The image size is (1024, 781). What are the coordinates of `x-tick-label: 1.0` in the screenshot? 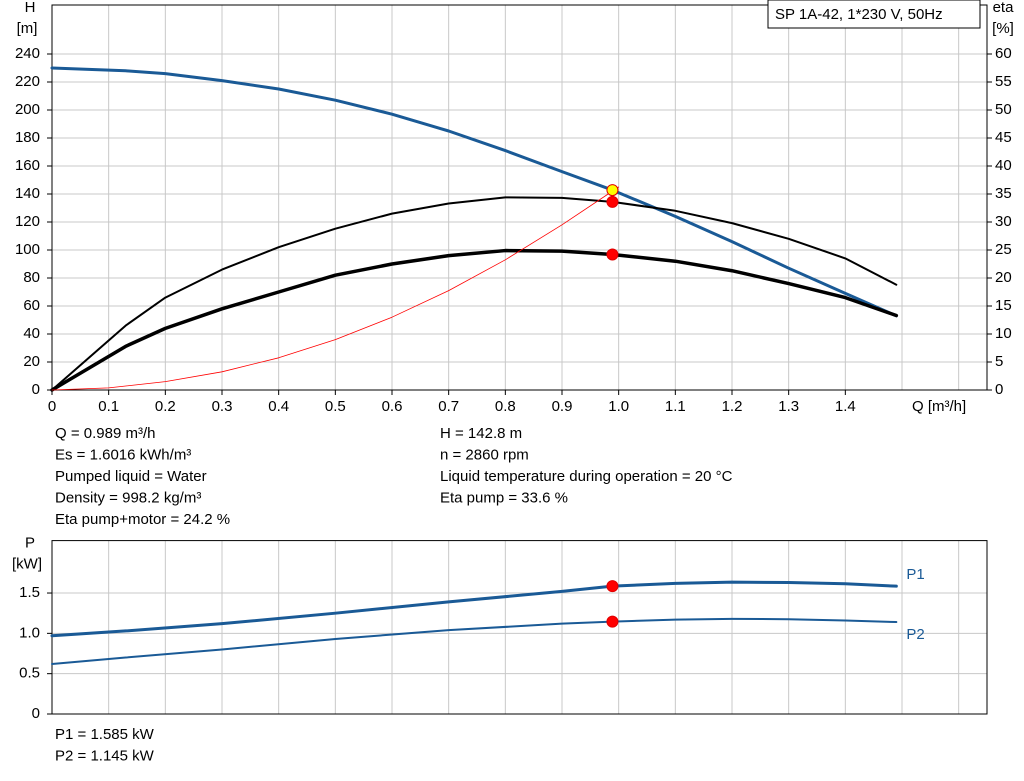 It's located at (618, 406).